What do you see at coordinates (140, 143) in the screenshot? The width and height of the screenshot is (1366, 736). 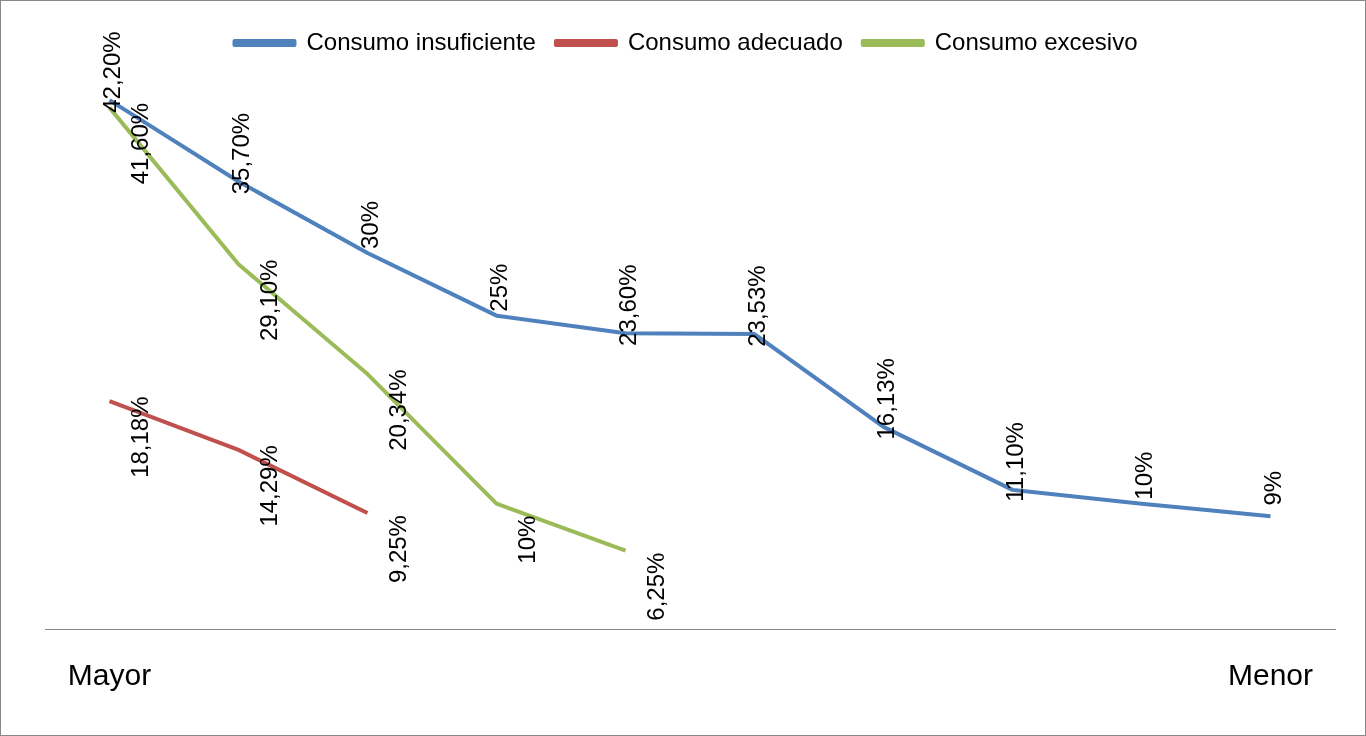 I see `data-label: 41,60%` at bounding box center [140, 143].